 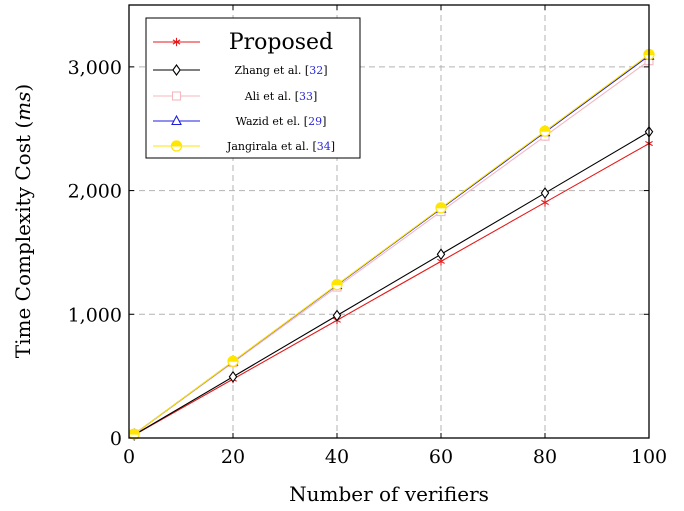 I want to click on legend-label: Zhang et al. [32], so click(x=281, y=70).